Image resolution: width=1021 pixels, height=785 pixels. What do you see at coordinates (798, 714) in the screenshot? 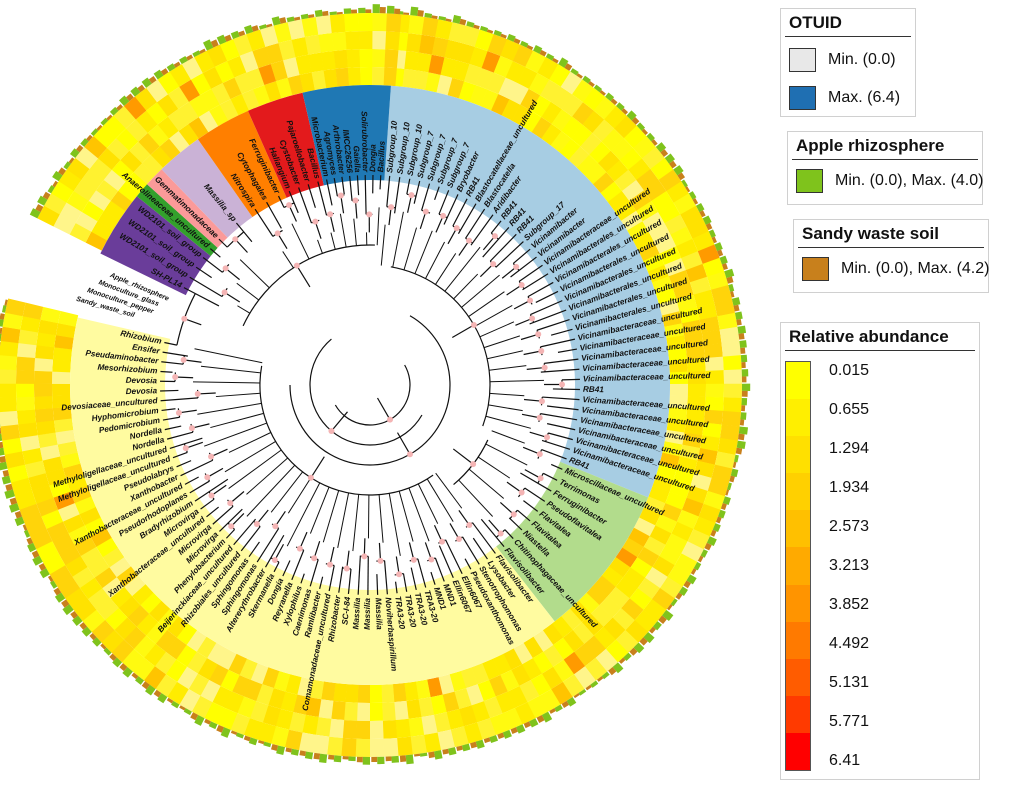
I see `abundance-scale-step` at bounding box center [798, 714].